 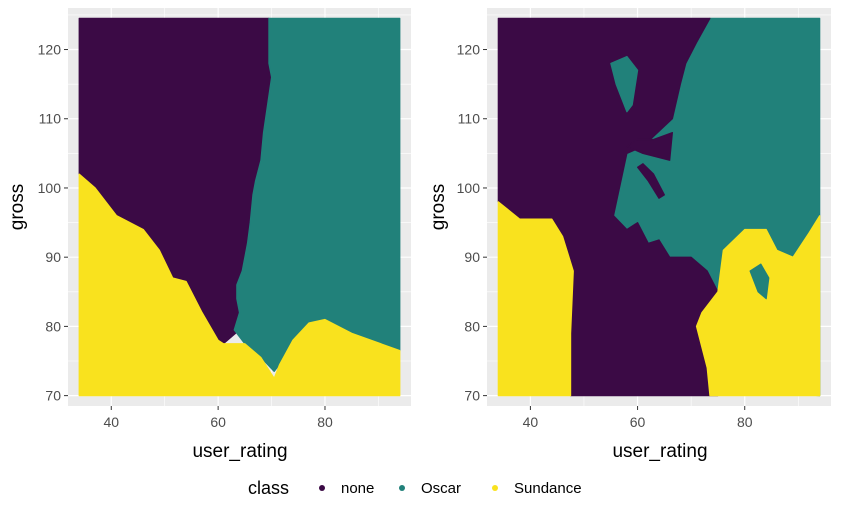 What do you see at coordinates (438, 207) in the screenshot?
I see `right-y-axis-title: gross` at bounding box center [438, 207].